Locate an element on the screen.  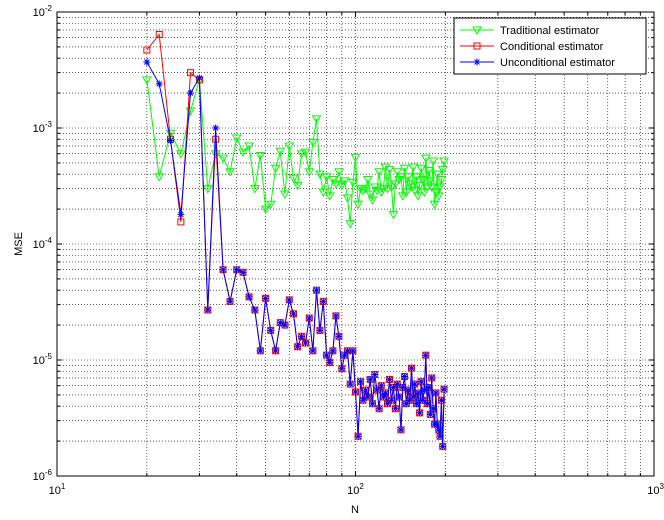
legend-entry: Unconditional estimator is located at coordinates (537, 63).